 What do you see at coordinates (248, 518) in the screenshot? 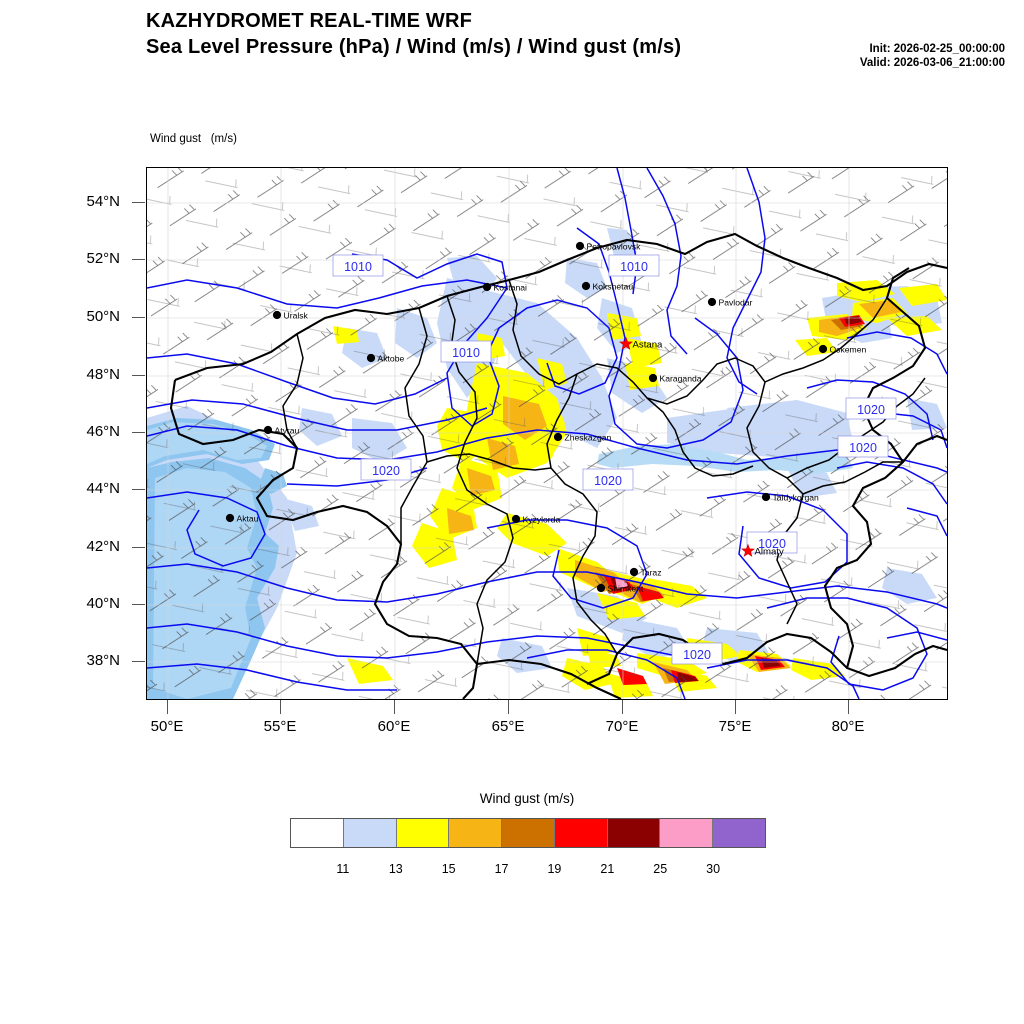
I see `city-label: Aktau` at bounding box center [248, 518].